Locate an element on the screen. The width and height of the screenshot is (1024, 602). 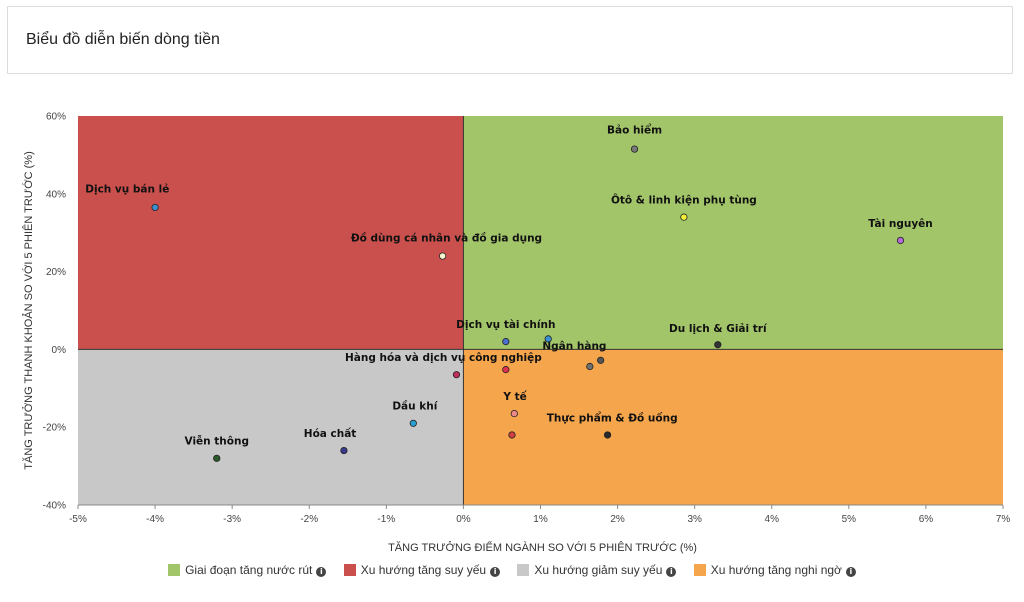
legend-item-sprint: Giai đoạn tăng nước rút i is located at coordinates (247, 569).